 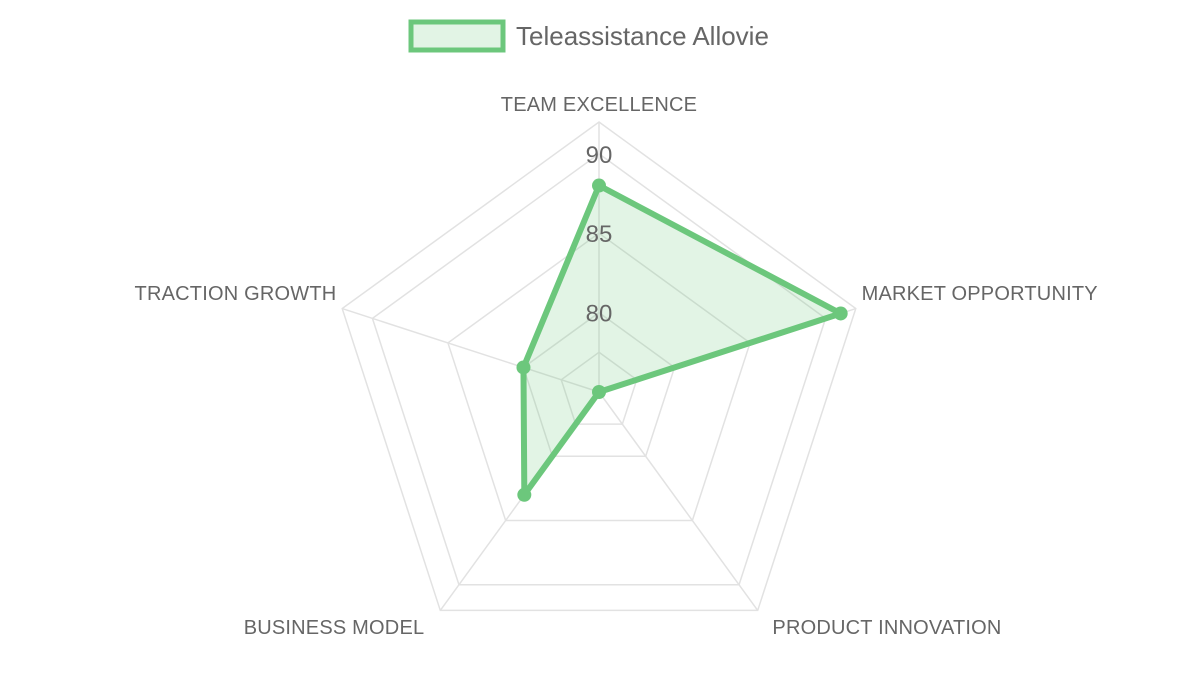 I want to click on legend-swatch, so click(x=457, y=36).